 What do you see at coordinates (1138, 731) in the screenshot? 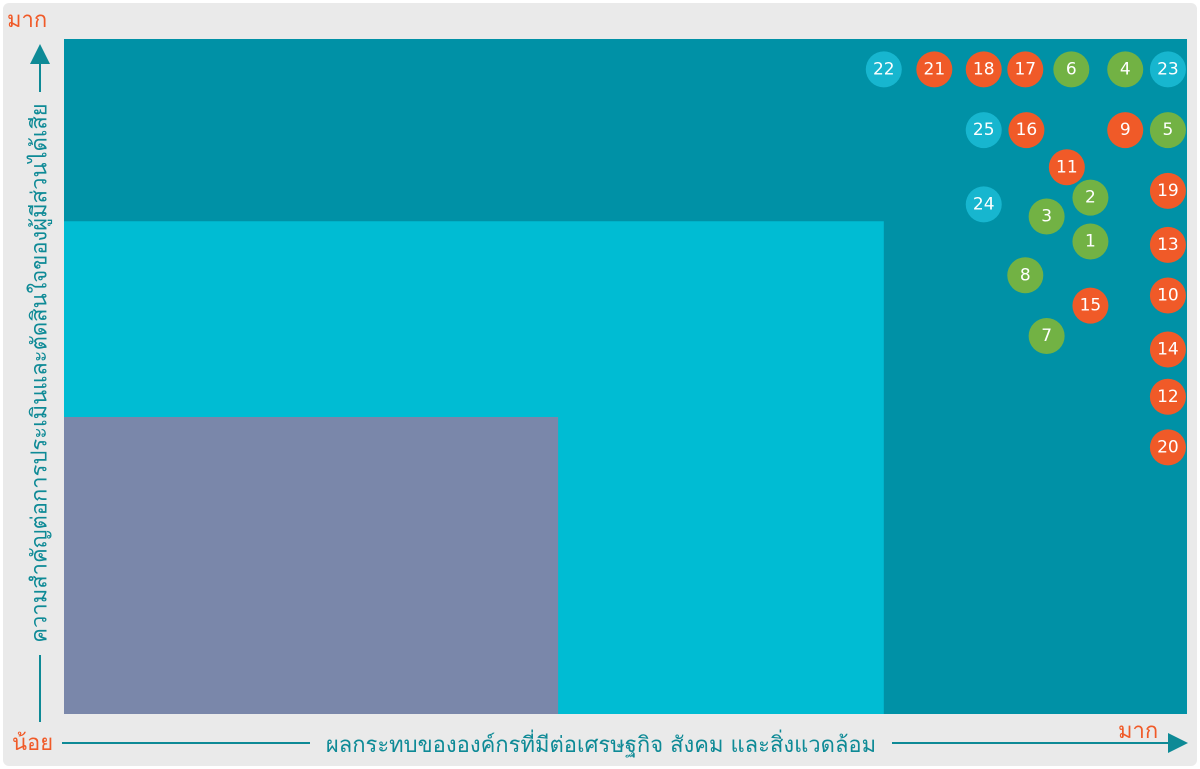
I see `x-high-label: มาก` at bounding box center [1138, 731].